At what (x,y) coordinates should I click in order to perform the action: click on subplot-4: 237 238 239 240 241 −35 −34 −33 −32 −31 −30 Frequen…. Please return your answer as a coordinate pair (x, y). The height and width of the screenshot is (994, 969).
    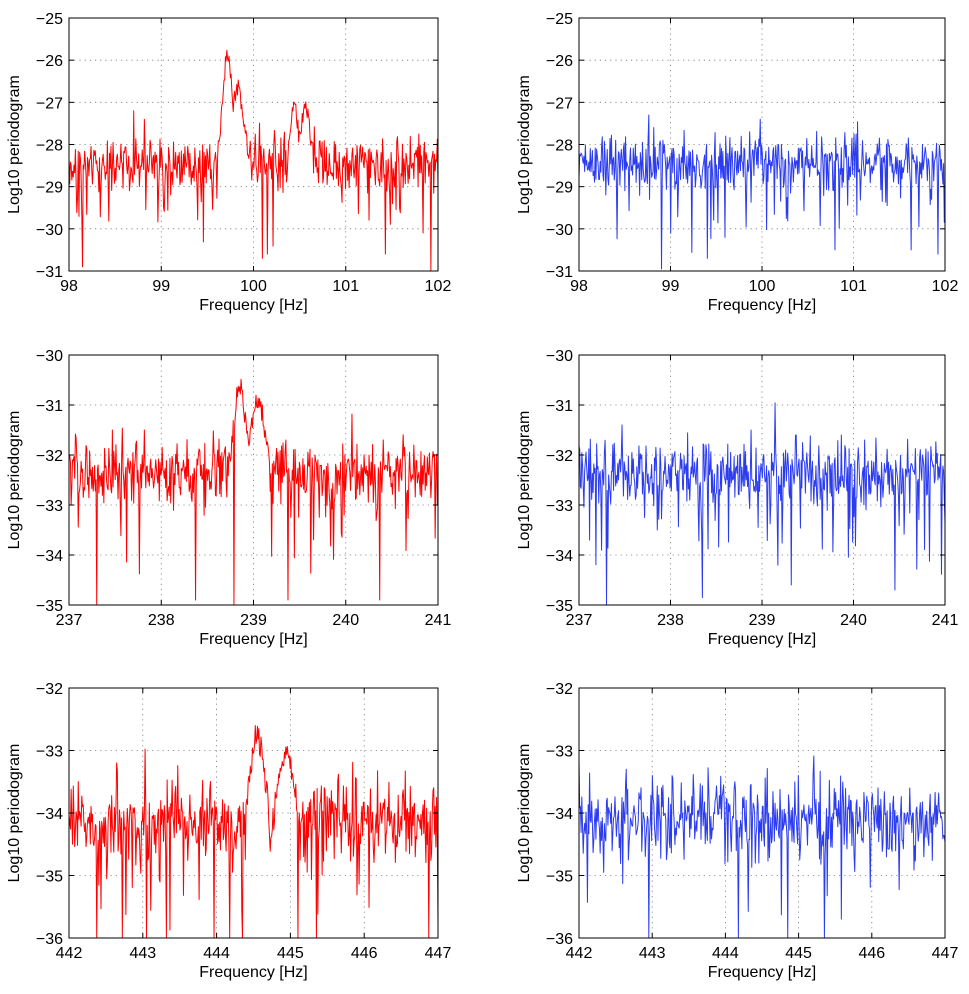
    Looking at the image, I should click on (737, 498).